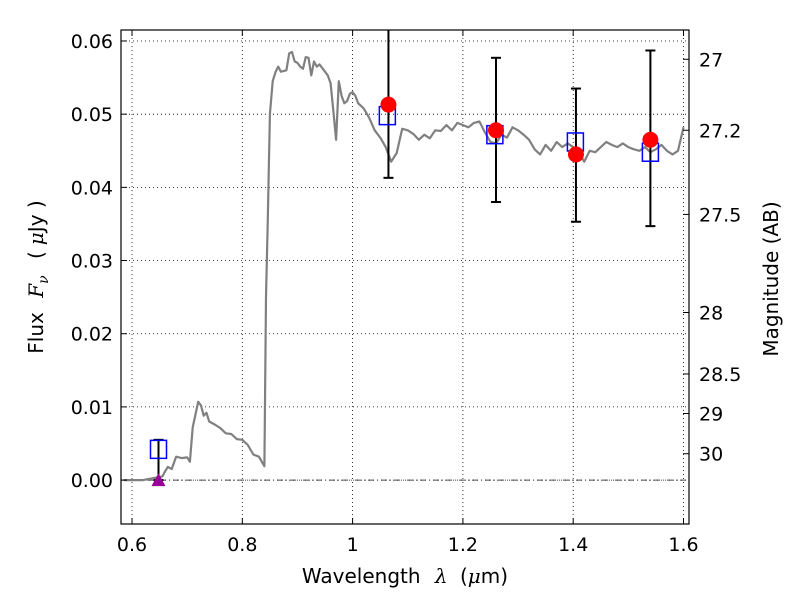 This screenshot has width=800, height=600. I want to click on y-axis-label-mu: μ, so click(36, 238).